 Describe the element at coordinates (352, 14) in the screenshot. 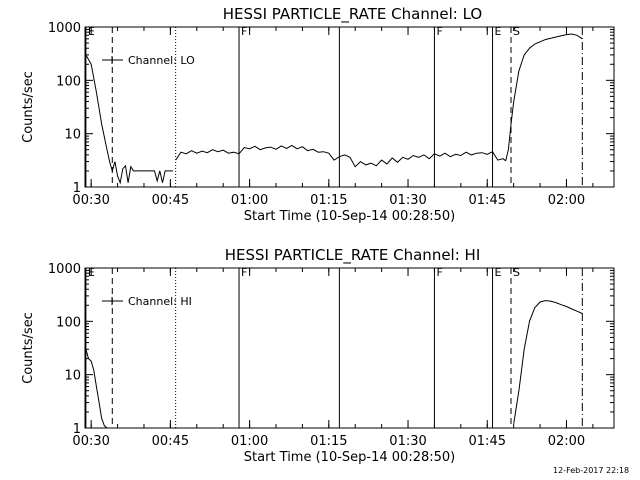

I see `chart-title: HESSI PARTICLE_RATE Channel: LO` at that location.